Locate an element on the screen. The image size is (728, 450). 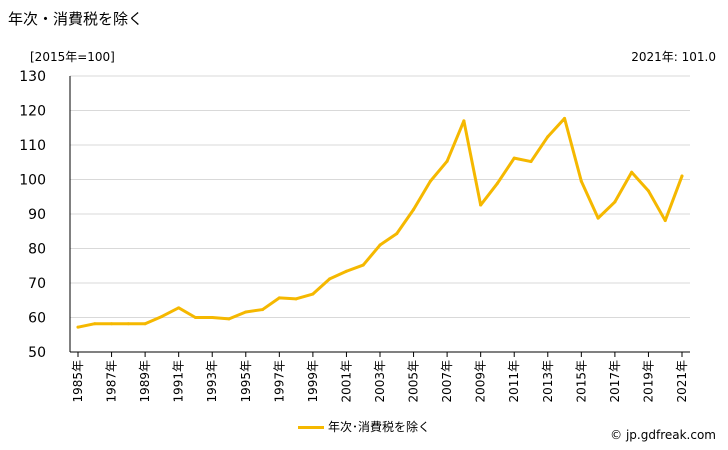
x-tick-label: 2019年 is located at coordinates (648, 381).